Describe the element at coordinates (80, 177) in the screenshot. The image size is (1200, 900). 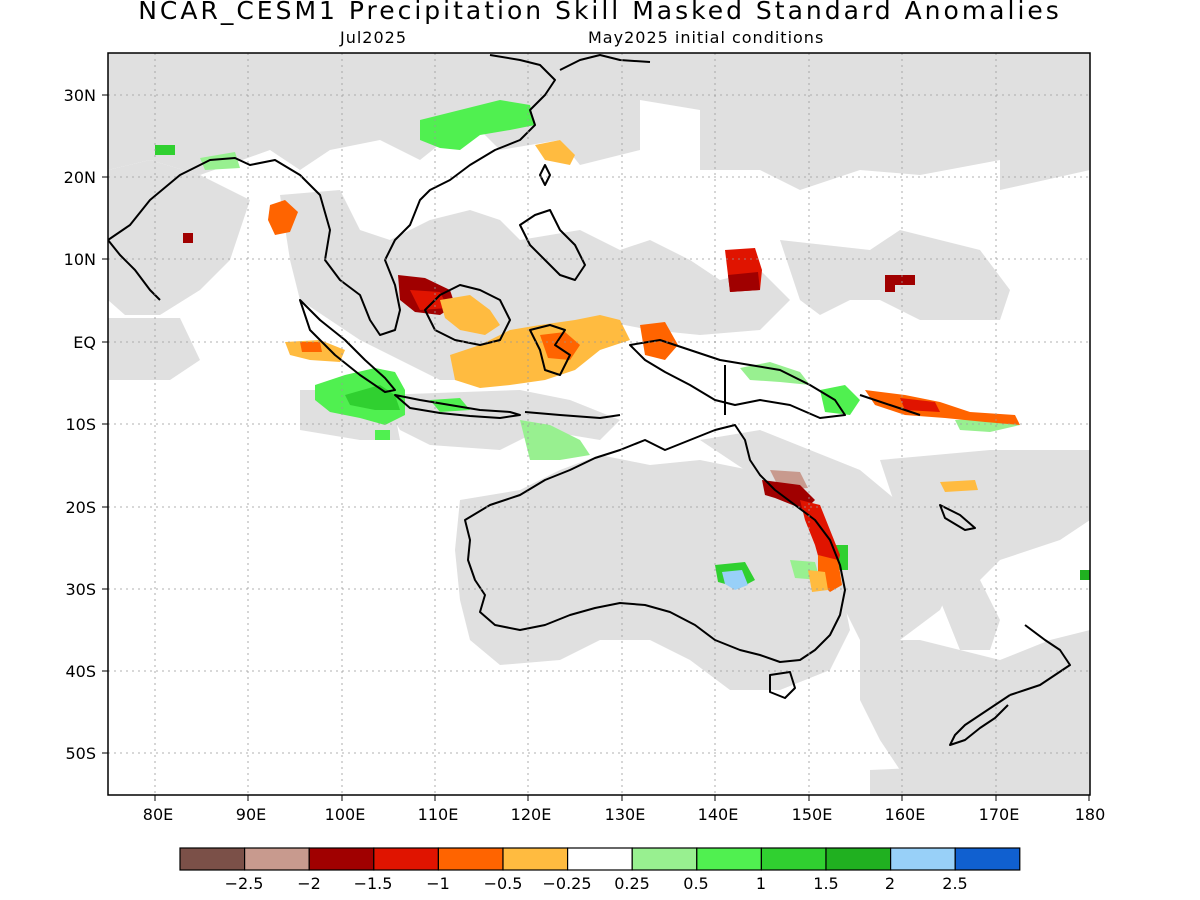
I see `y-tick-label: 20N` at that location.